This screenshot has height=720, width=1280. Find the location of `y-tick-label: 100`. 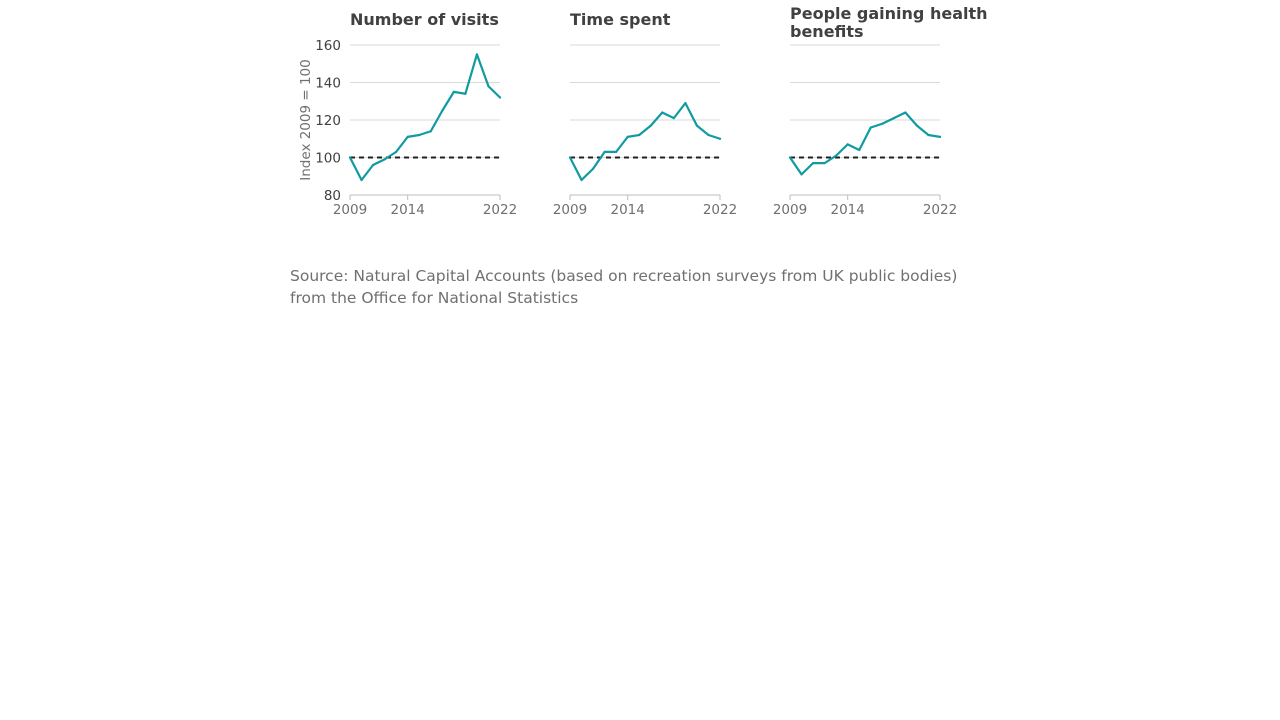

y-tick-label: 100 is located at coordinates (328, 159).